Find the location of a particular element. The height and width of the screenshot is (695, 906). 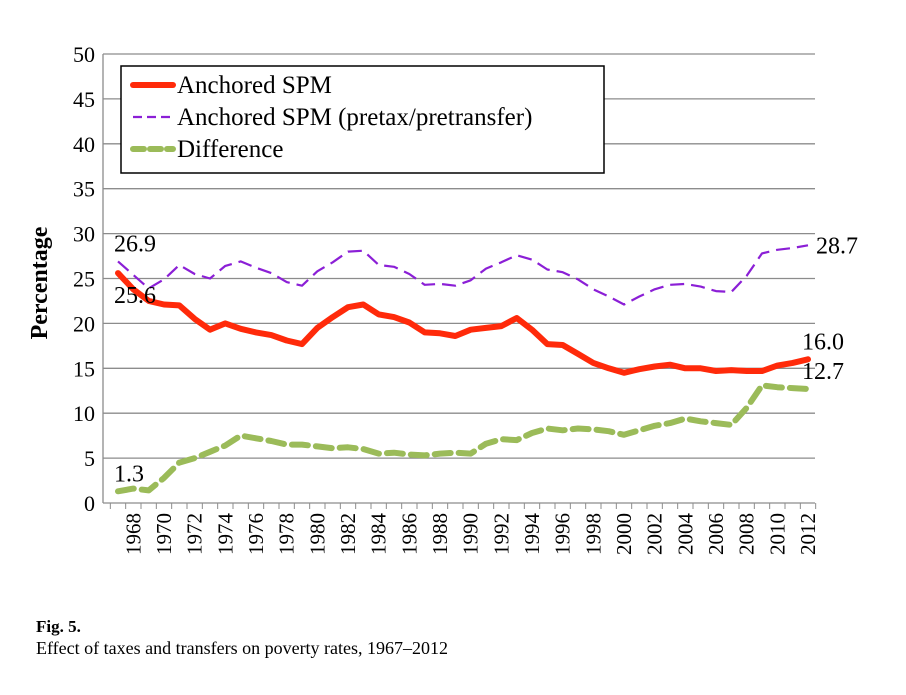

legend-box is located at coordinates (362, 119).